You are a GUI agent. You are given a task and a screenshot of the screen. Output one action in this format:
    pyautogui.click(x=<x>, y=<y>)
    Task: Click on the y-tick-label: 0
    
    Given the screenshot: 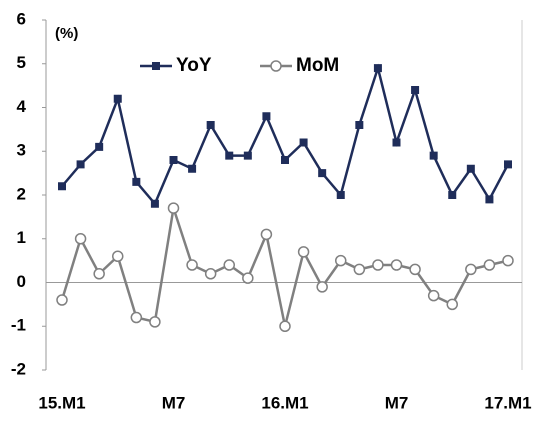 What is the action you would take?
    pyautogui.click(x=21, y=281)
    